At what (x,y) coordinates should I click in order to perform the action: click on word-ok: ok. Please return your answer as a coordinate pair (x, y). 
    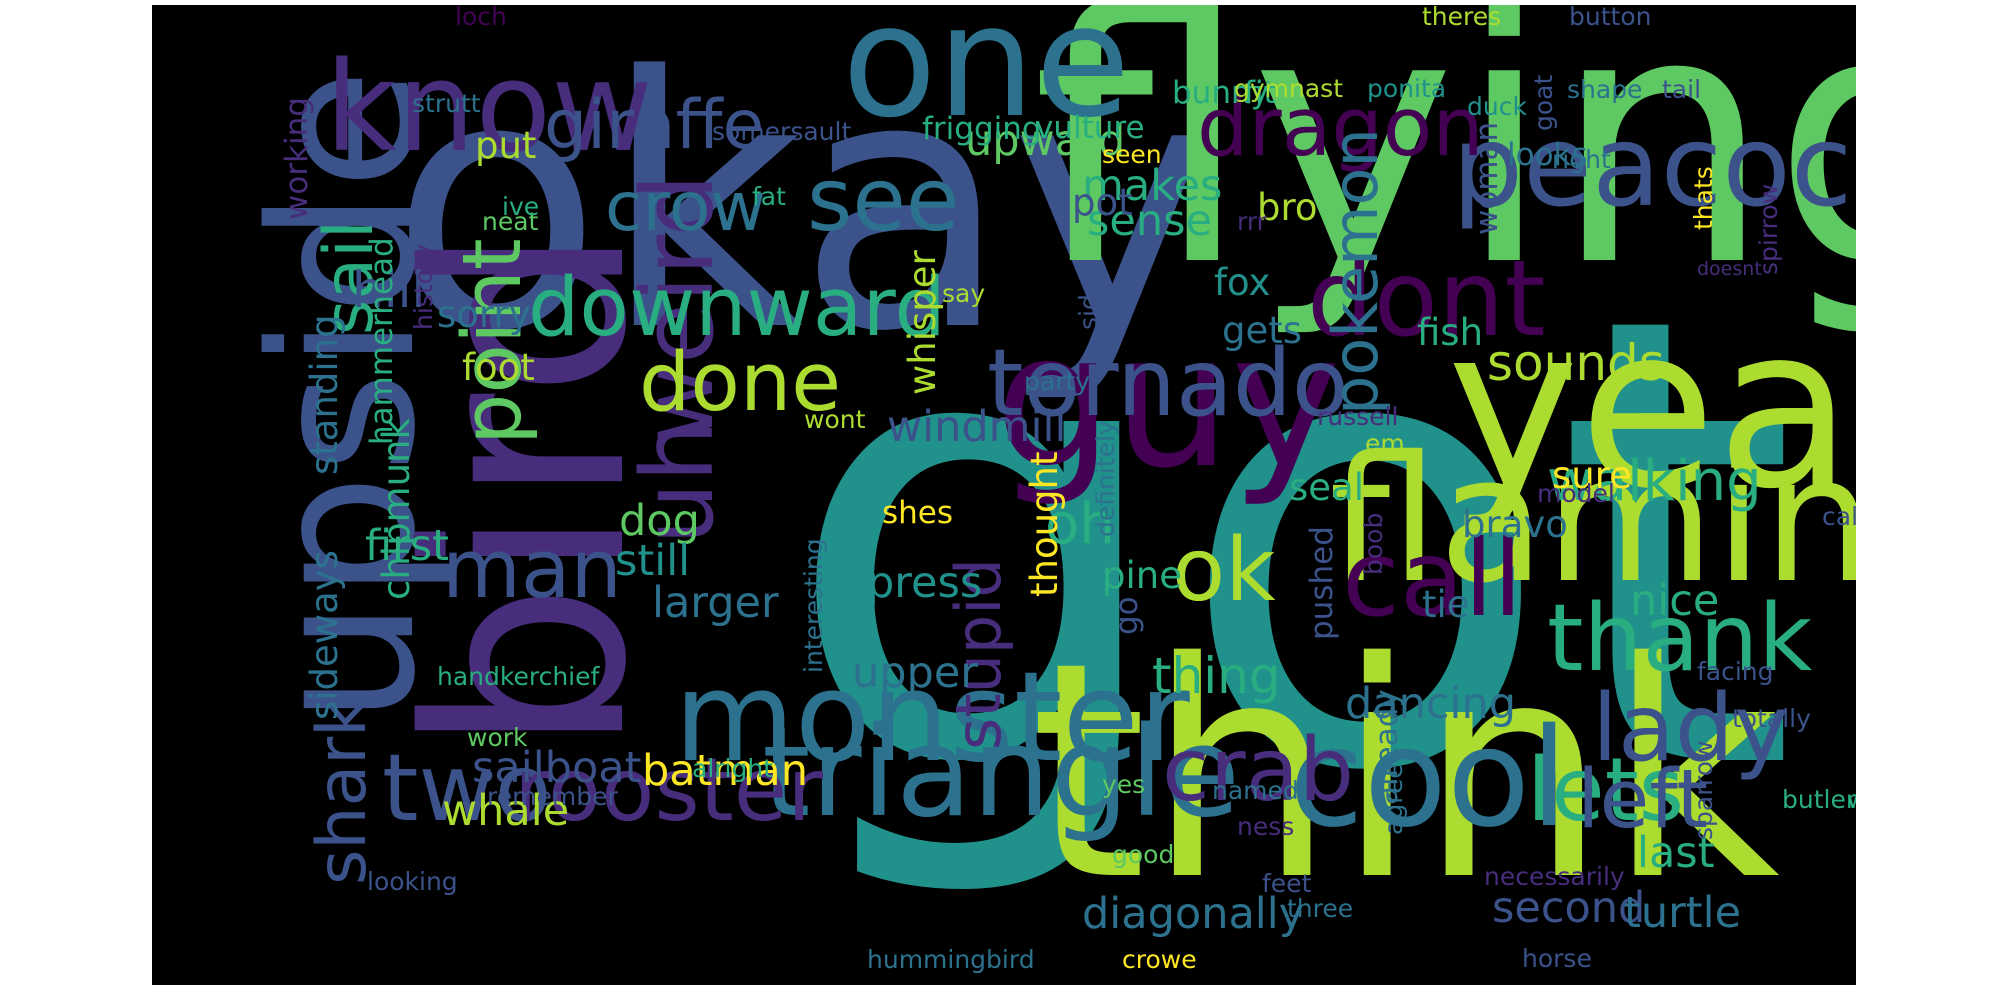
    Looking at the image, I should click on (1224, 570).